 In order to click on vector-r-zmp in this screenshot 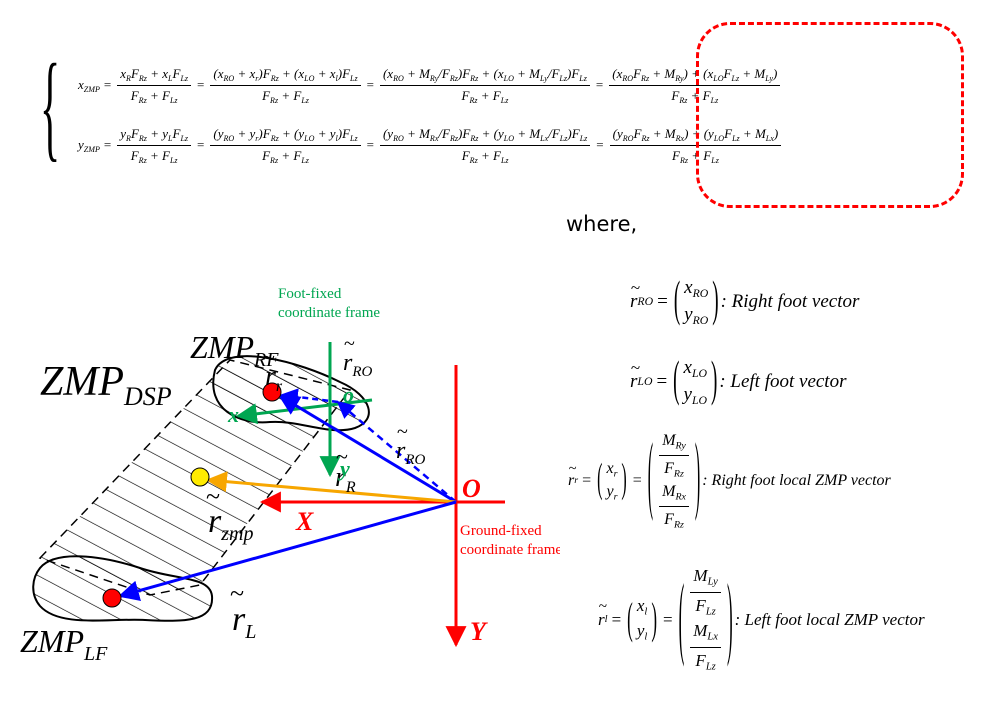, I will do `click(331, 487)`.